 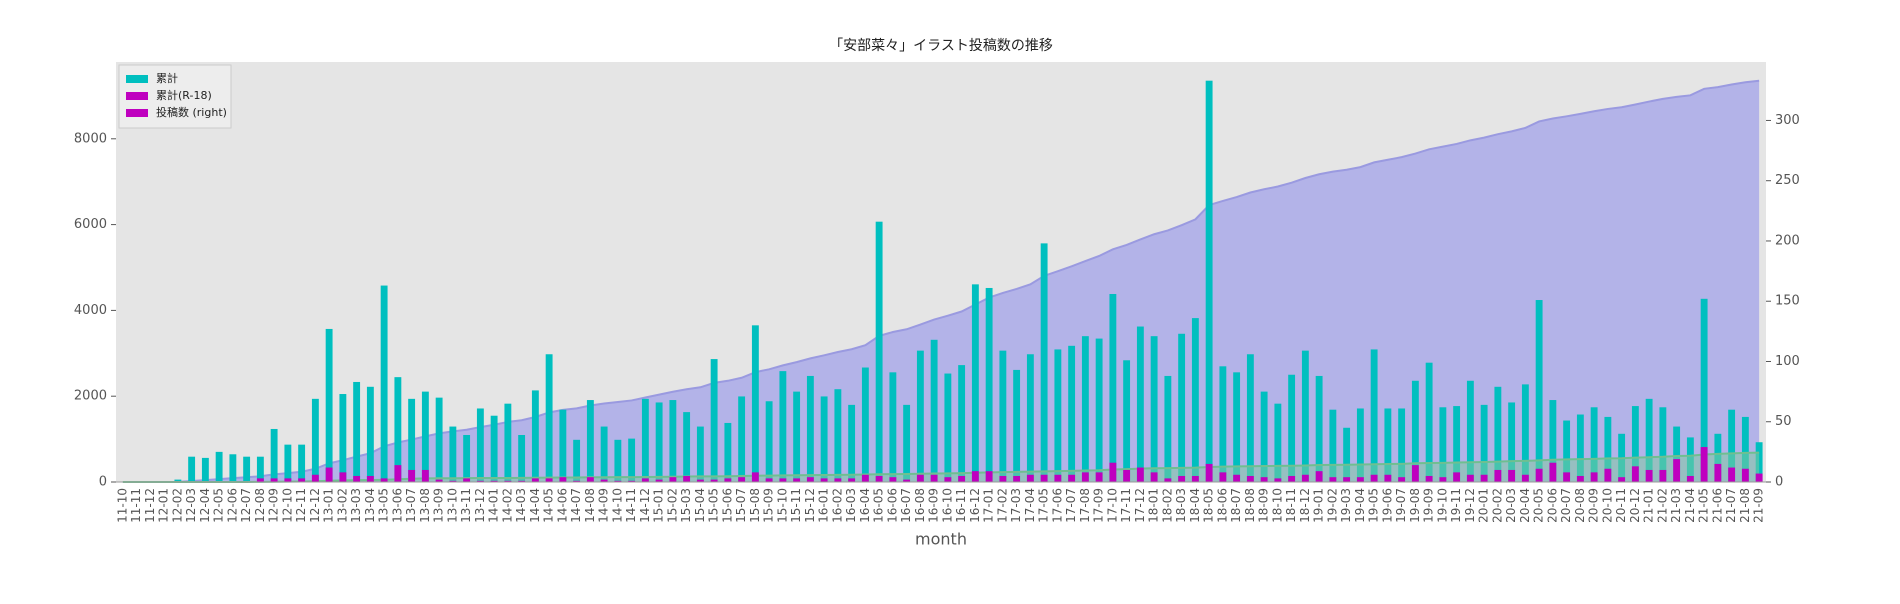 I want to click on x-tick-label: 14-04, so click(x=535, y=505).